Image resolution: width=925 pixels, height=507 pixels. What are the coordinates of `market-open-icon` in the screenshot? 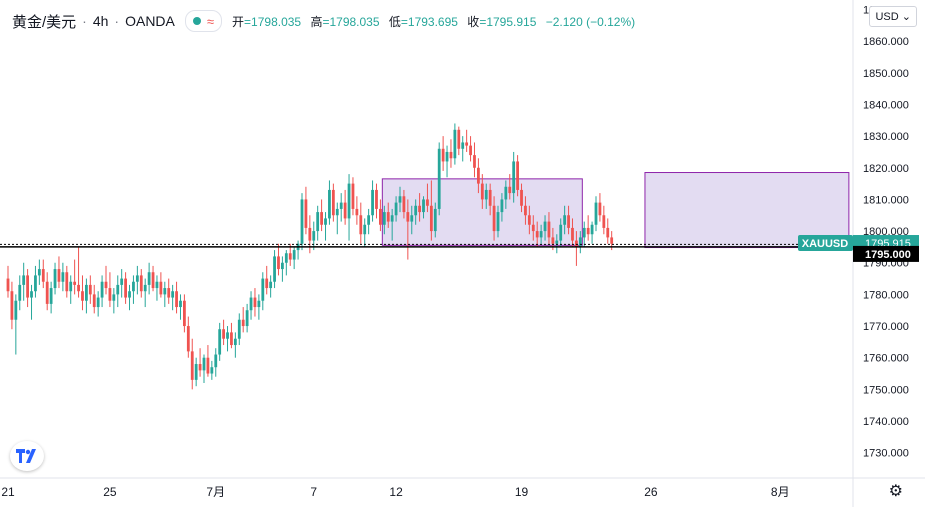 It's located at (196, 21).